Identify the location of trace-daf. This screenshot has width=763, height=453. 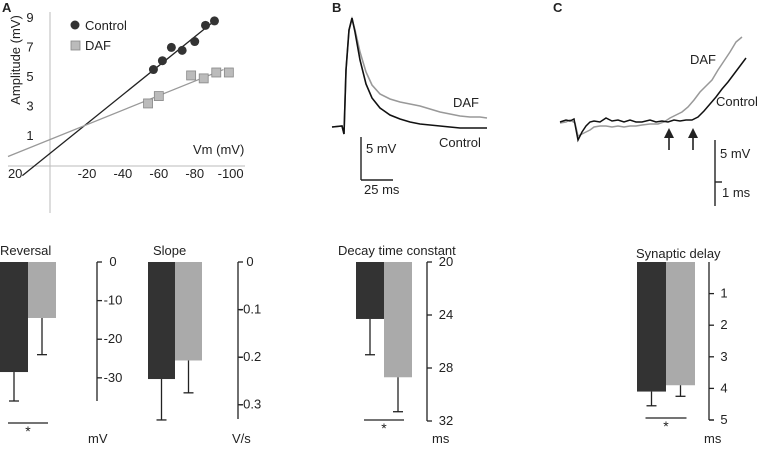
(651, 87).